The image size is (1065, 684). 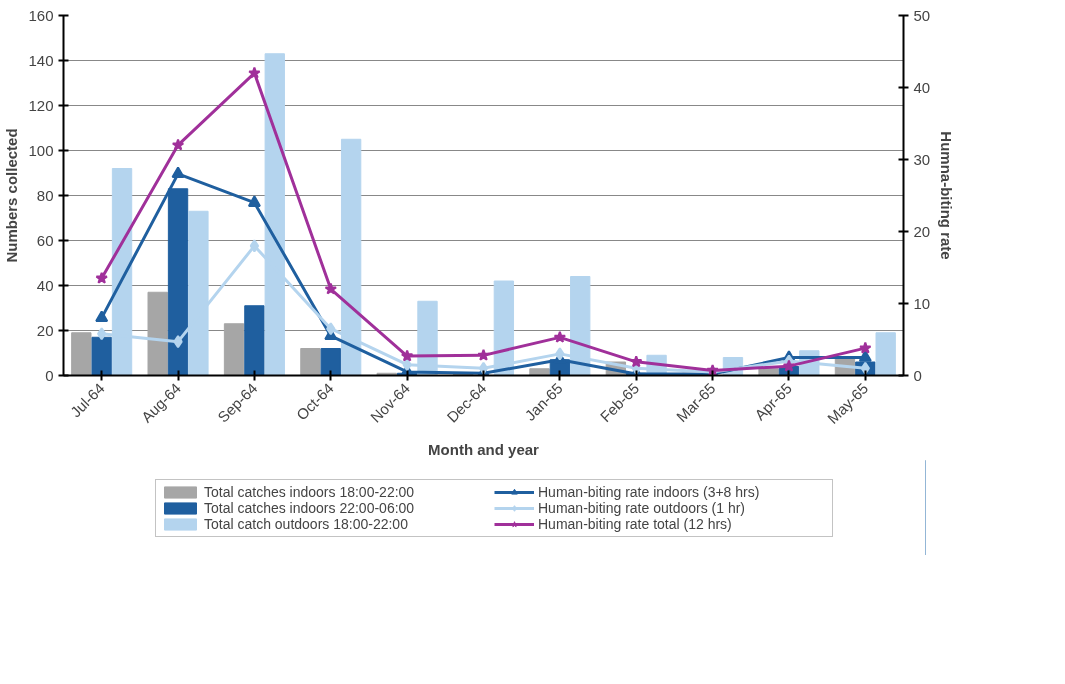 I want to click on y-tick-label: 80, so click(x=45, y=195).